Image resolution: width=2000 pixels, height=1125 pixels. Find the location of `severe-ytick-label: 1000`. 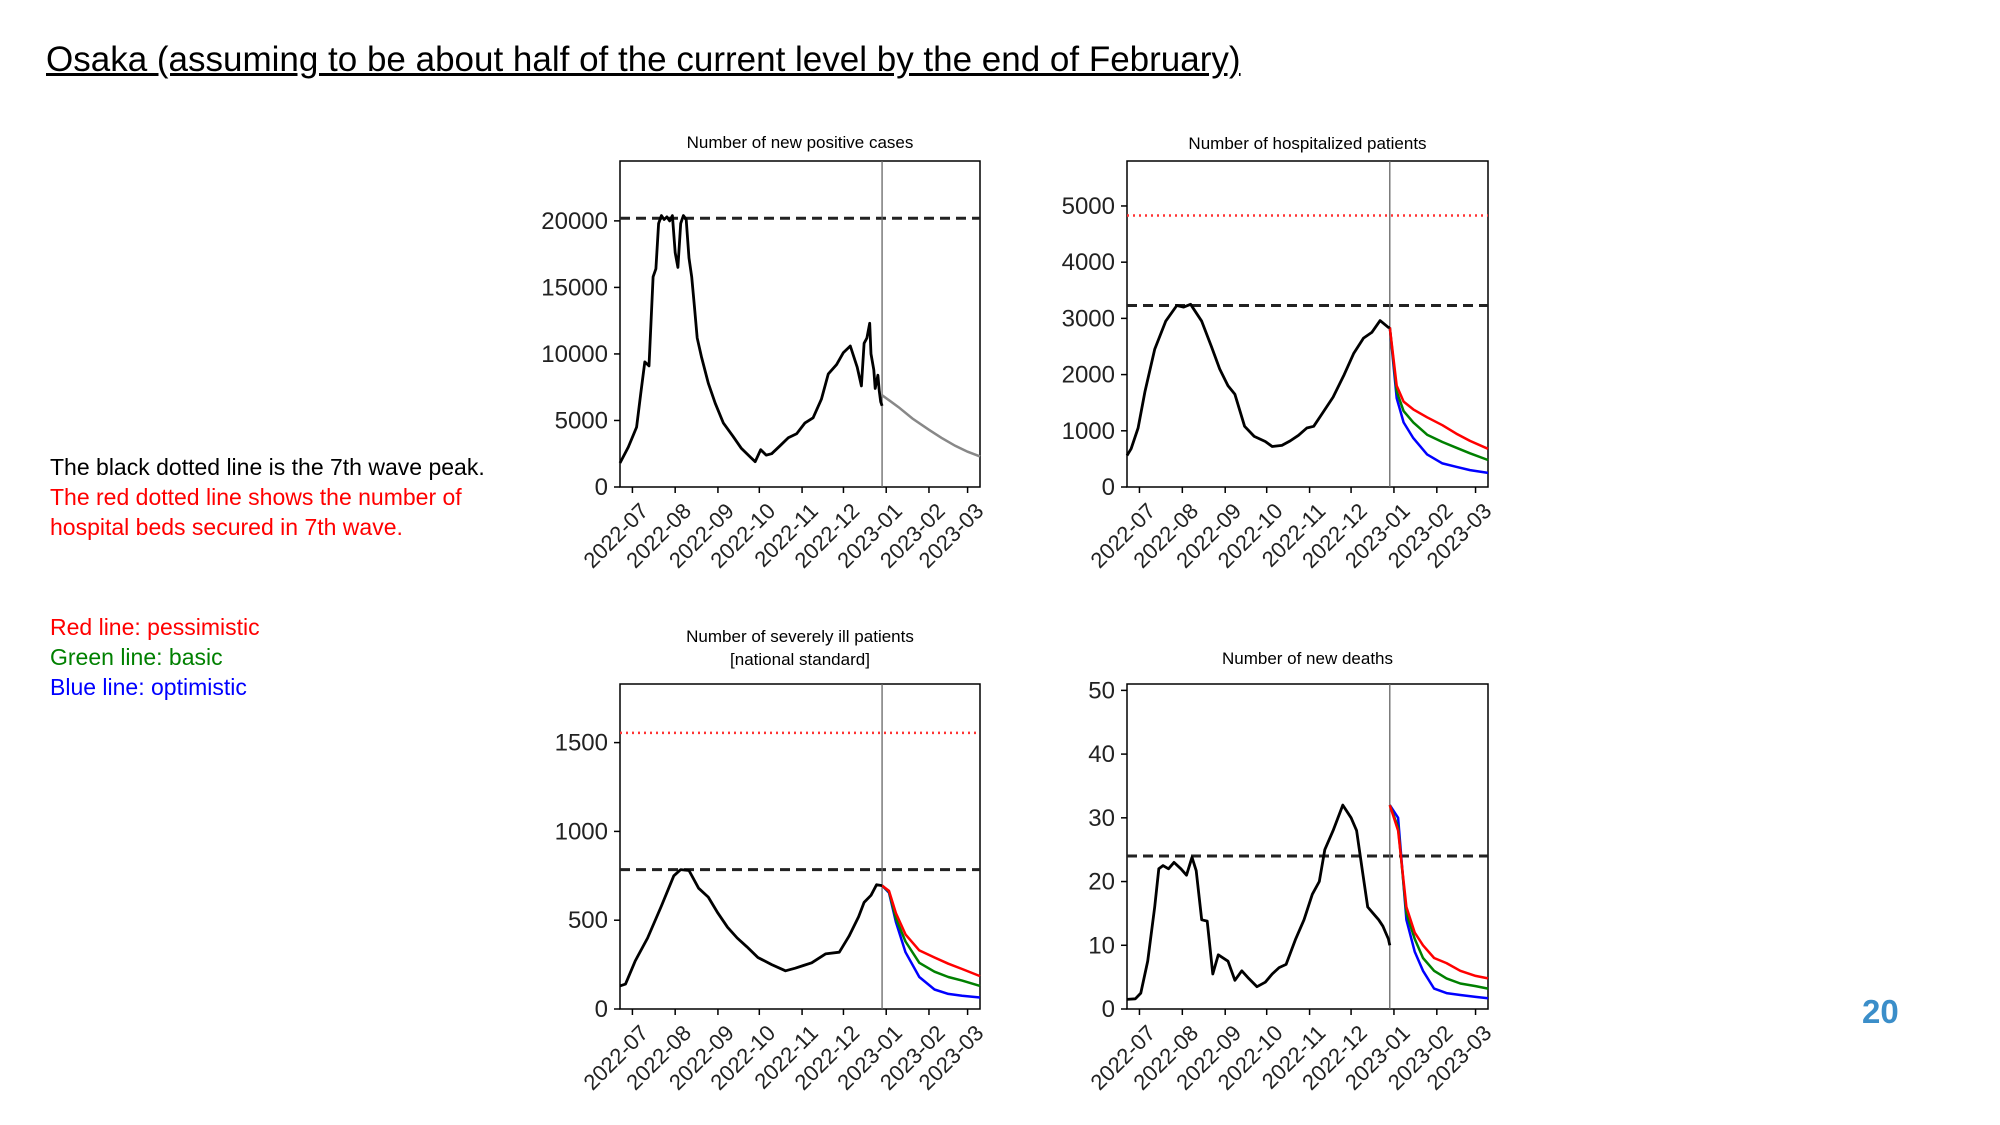

severe-ytick-label: 1000 is located at coordinates (581, 831).